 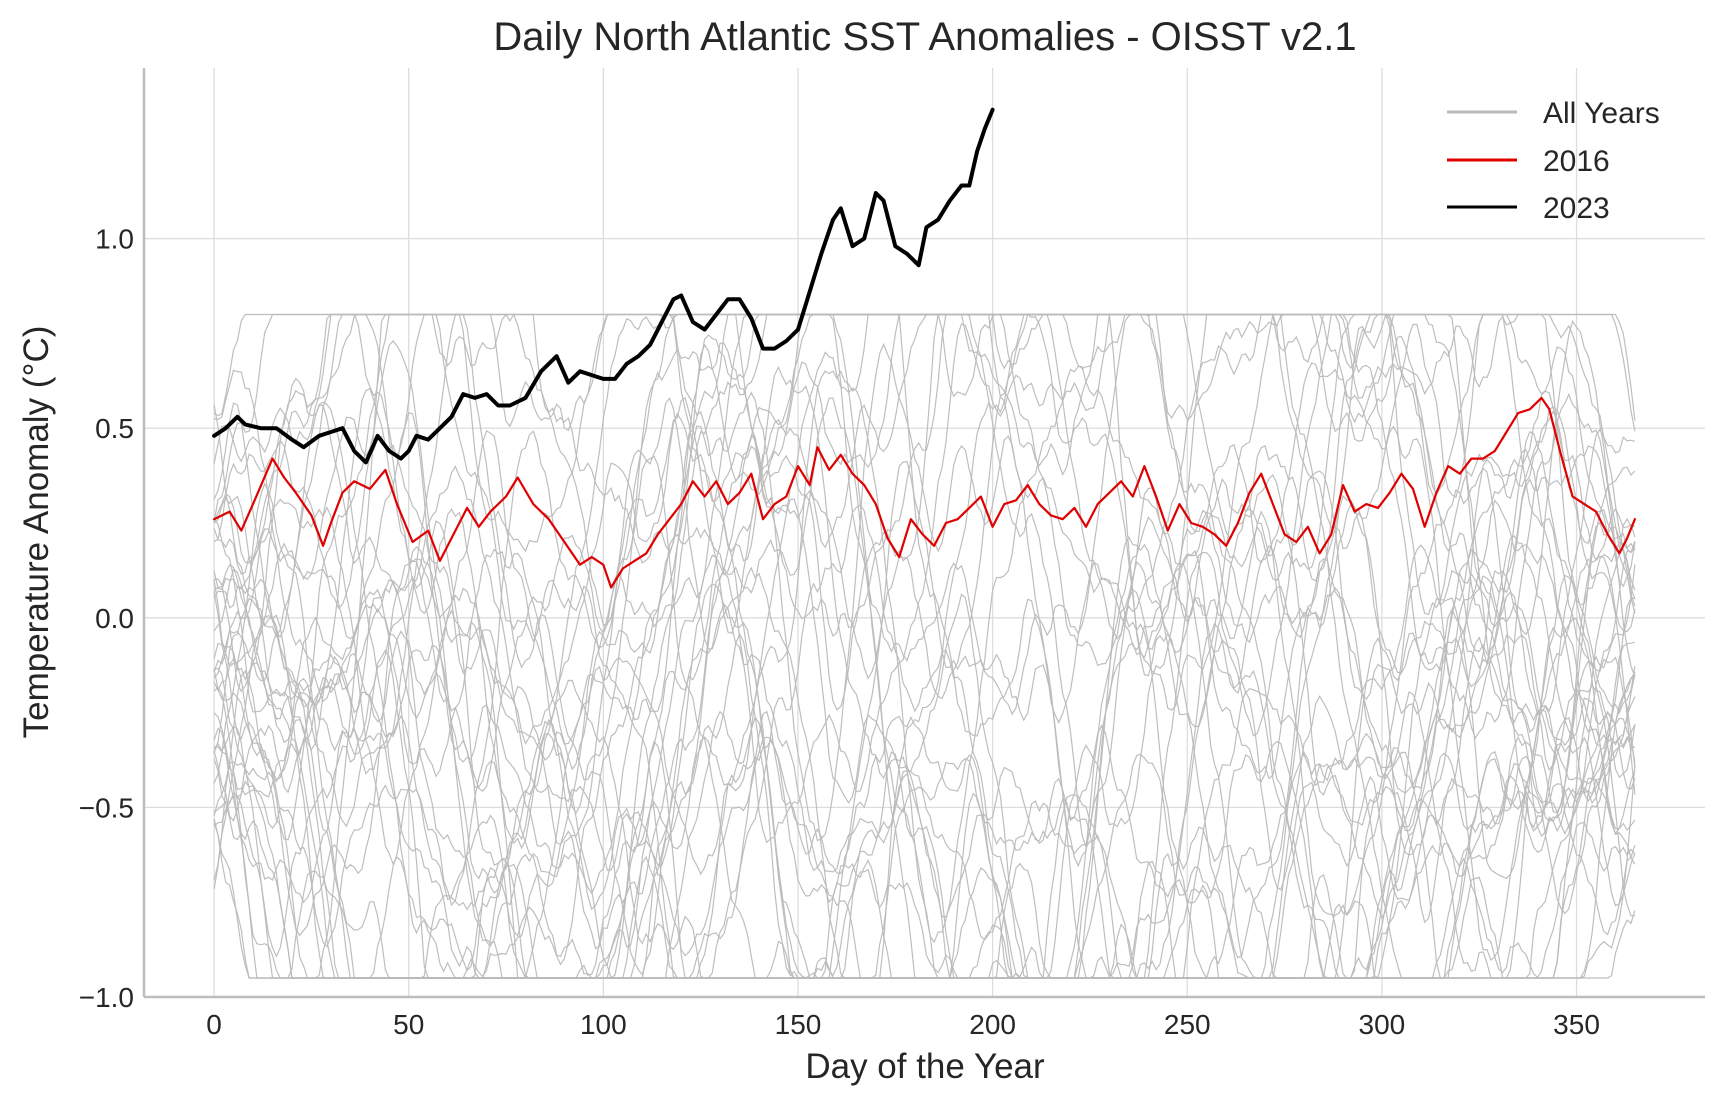 What do you see at coordinates (114, 618) in the screenshot?
I see `y-tick-label: 0.0` at bounding box center [114, 618].